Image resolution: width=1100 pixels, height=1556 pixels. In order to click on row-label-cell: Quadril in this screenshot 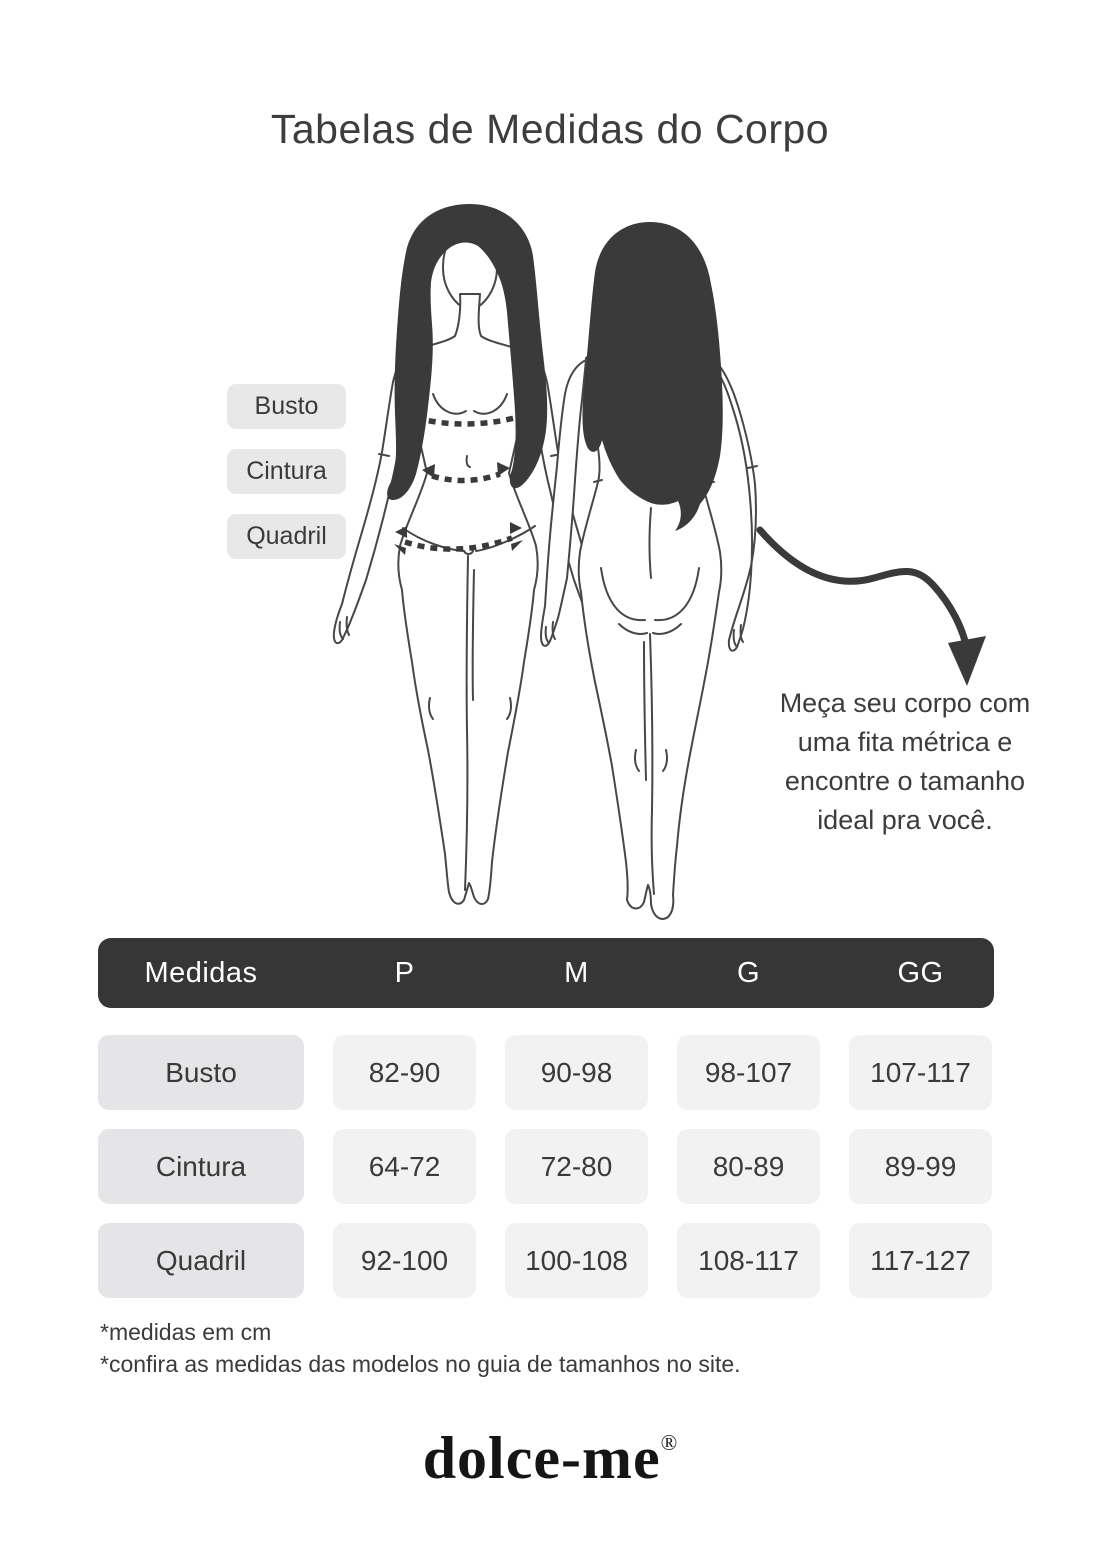, I will do `click(201, 1260)`.